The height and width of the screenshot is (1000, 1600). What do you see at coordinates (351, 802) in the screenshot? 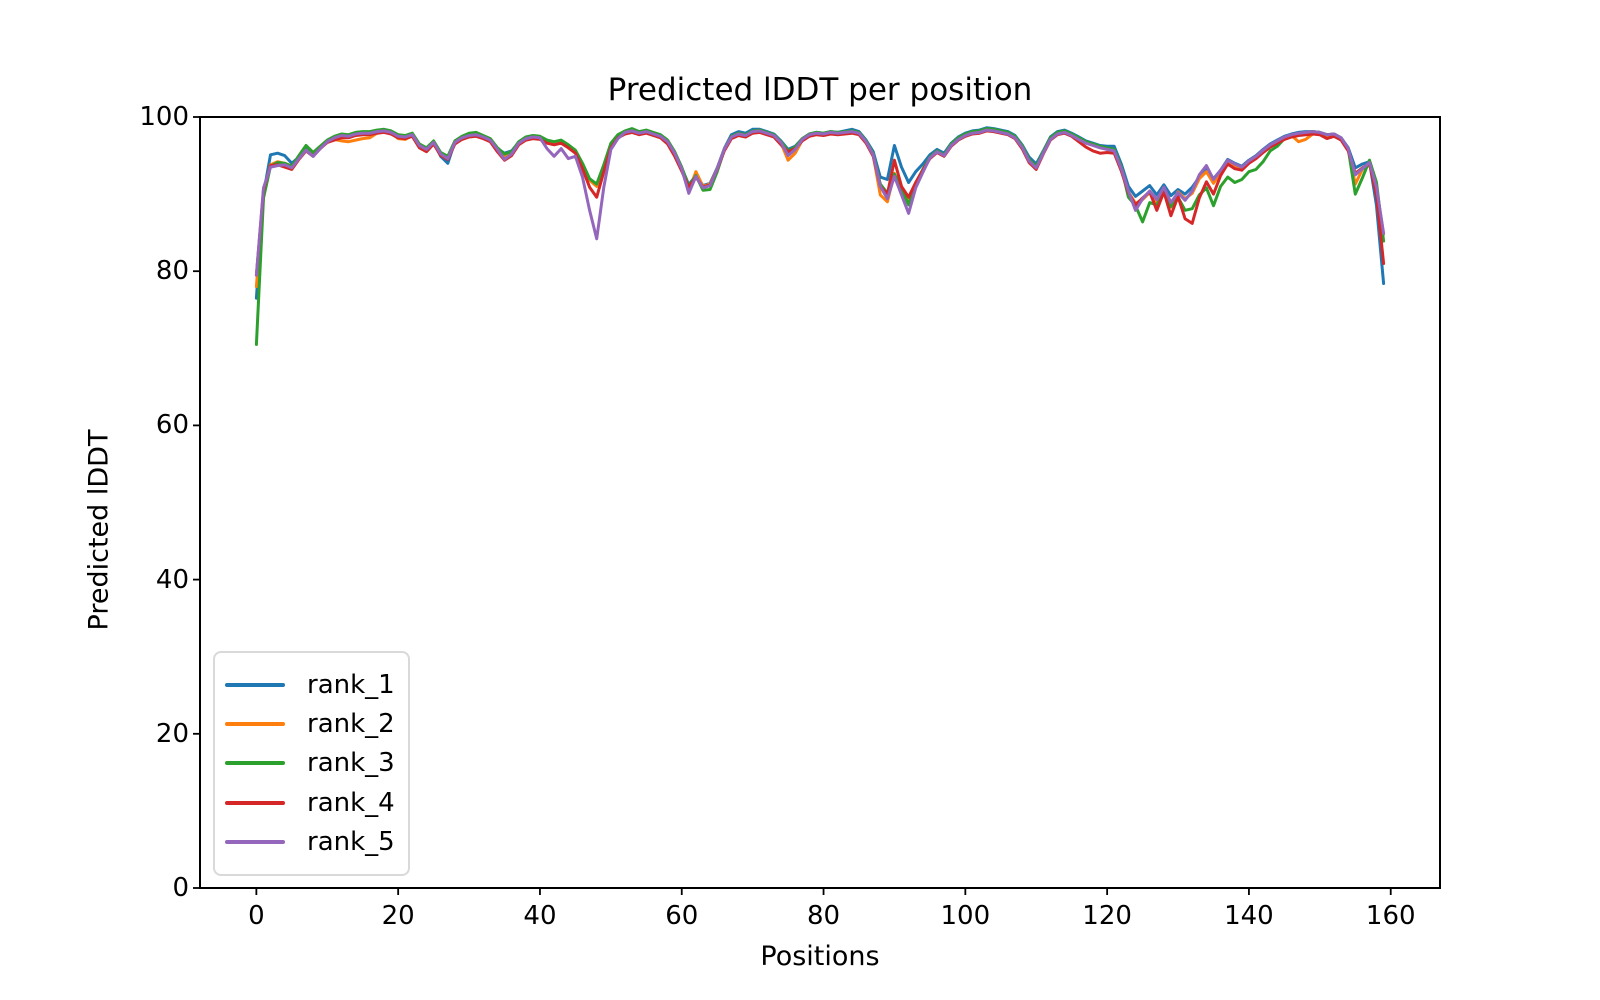
I see `legend-label: rank_4` at bounding box center [351, 802].